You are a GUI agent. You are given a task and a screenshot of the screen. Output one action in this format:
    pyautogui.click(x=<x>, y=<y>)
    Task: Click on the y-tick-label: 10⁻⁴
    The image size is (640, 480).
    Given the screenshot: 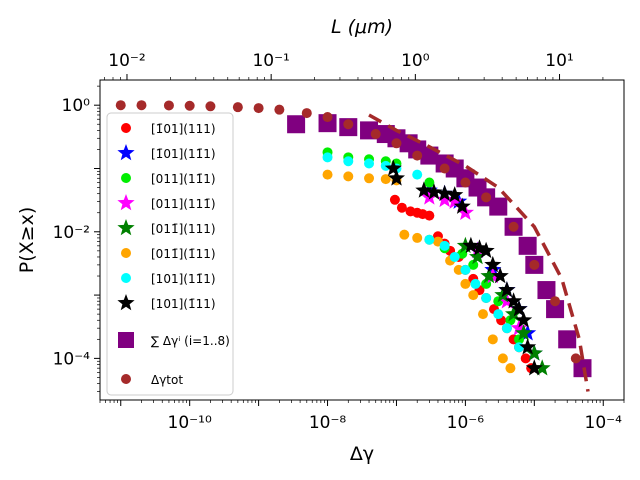 What is the action you would take?
    pyautogui.click(x=72, y=359)
    